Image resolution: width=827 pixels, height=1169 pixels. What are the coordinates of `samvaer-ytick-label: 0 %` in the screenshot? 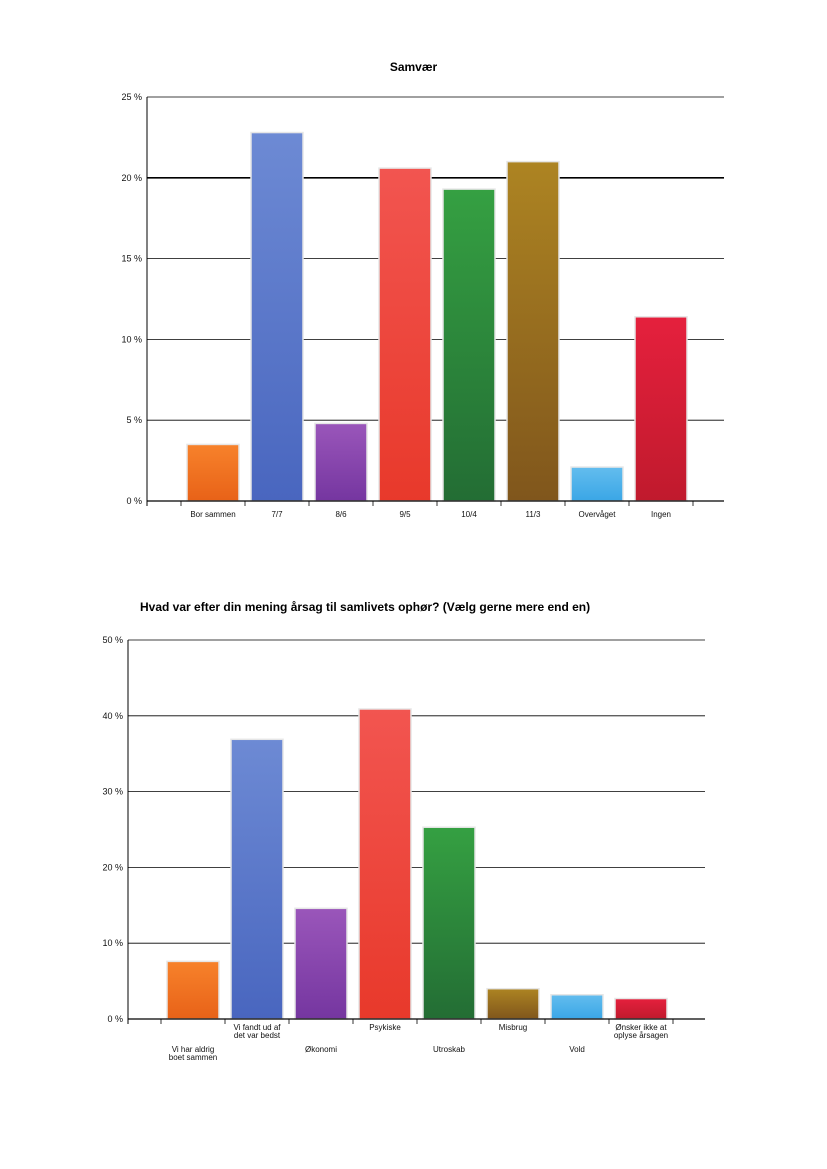 It's located at (134, 501).